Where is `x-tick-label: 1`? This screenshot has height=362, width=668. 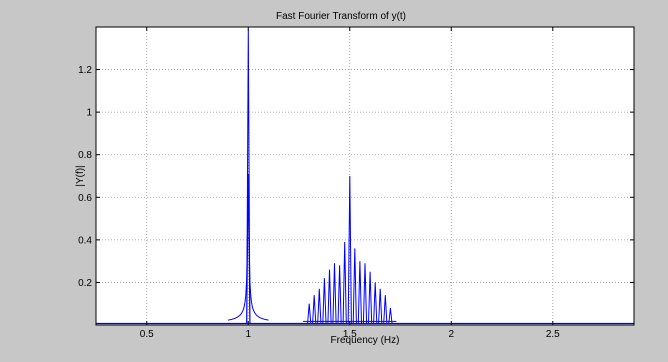 x-tick-label: 1 is located at coordinates (248, 334).